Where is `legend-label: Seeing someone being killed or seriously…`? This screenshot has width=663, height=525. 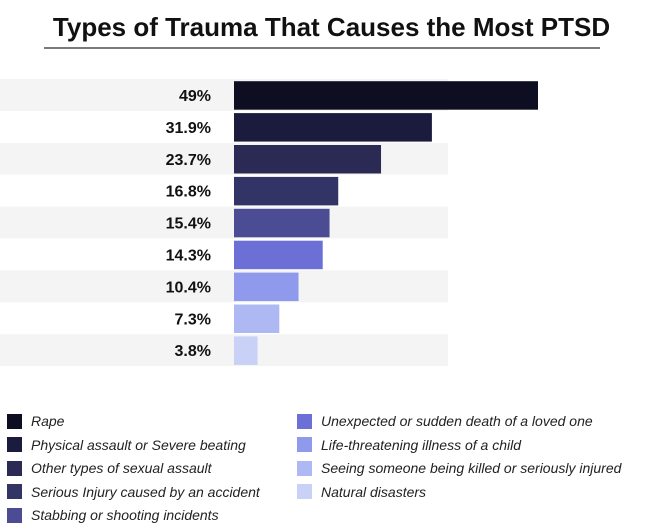 legend-label: Seeing someone being killed or seriously… is located at coordinates (471, 468).